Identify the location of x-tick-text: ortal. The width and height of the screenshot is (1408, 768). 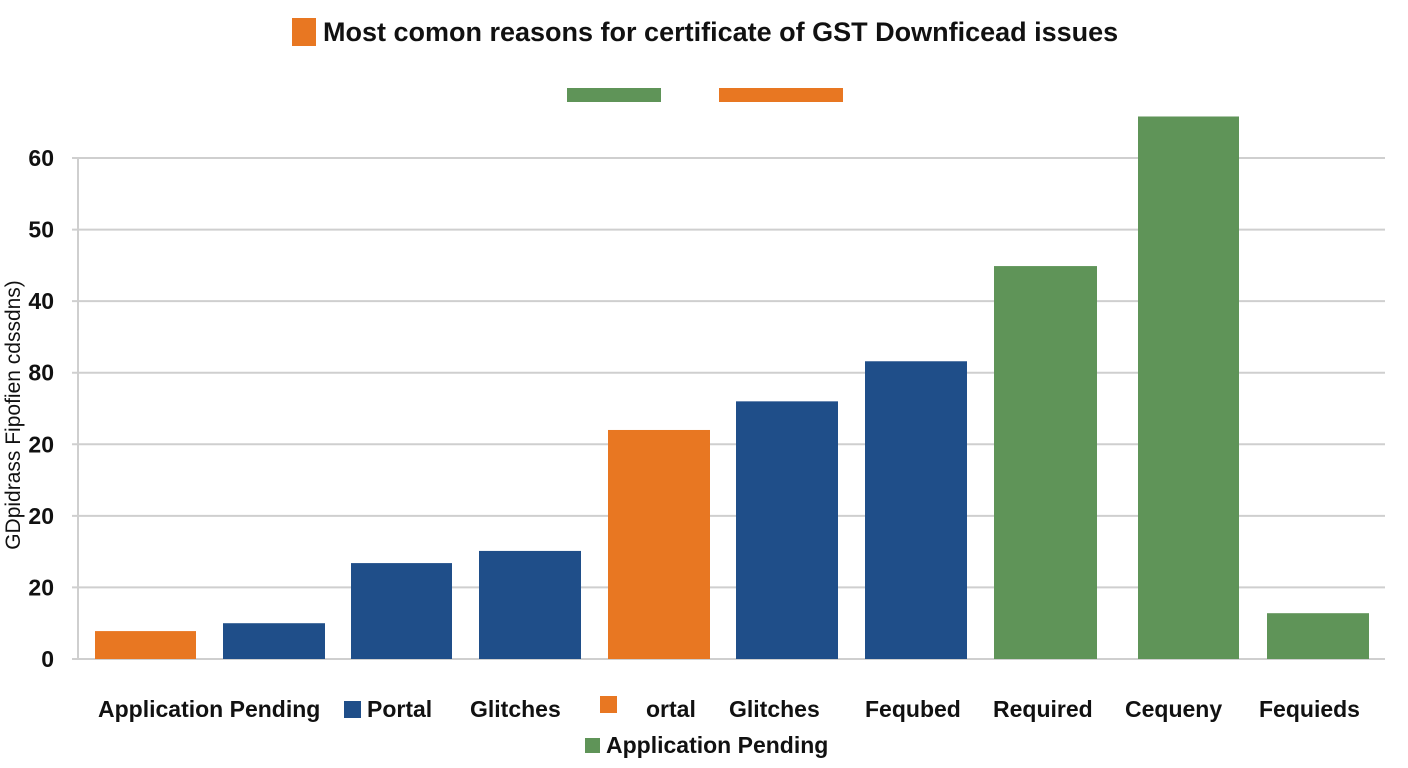
(671, 709).